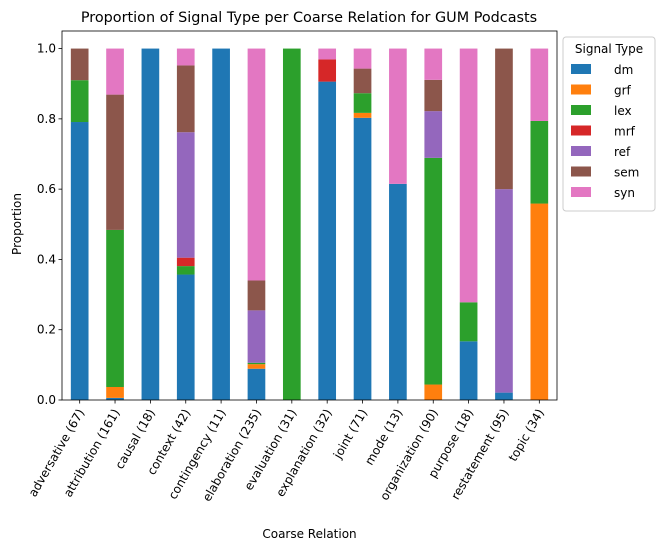 This screenshot has height=551, width=664. What do you see at coordinates (46, 119) in the screenshot?
I see `y-tick-label: 0.8` at bounding box center [46, 119].